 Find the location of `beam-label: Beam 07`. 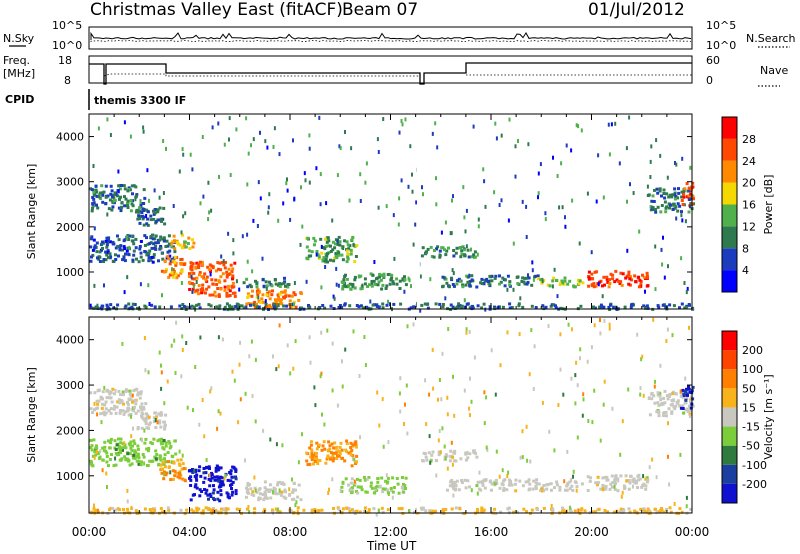

beam-label: Beam 07 is located at coordinates (380, 10).